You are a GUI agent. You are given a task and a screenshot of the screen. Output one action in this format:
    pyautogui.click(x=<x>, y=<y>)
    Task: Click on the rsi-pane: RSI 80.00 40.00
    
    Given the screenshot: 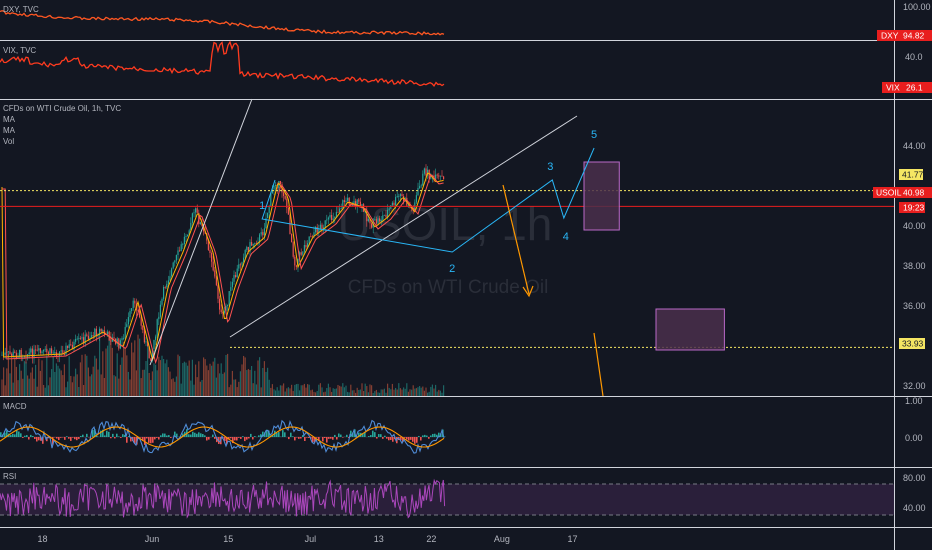 What is the action you would take?
    pyautogui.click(x=463, y=495)
    